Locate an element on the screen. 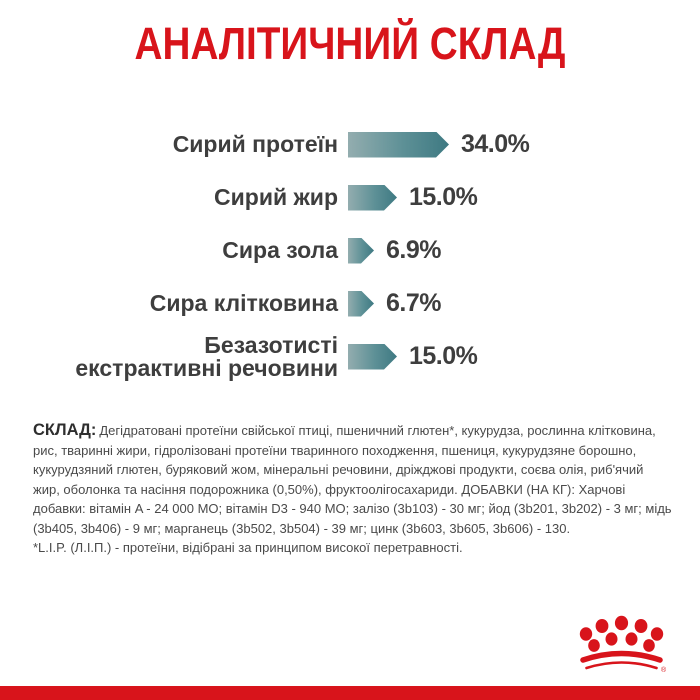 The image size is (700, 700). chart-row-fibre: Сира клітковина 6.7% is located at coordinates (350, 303).